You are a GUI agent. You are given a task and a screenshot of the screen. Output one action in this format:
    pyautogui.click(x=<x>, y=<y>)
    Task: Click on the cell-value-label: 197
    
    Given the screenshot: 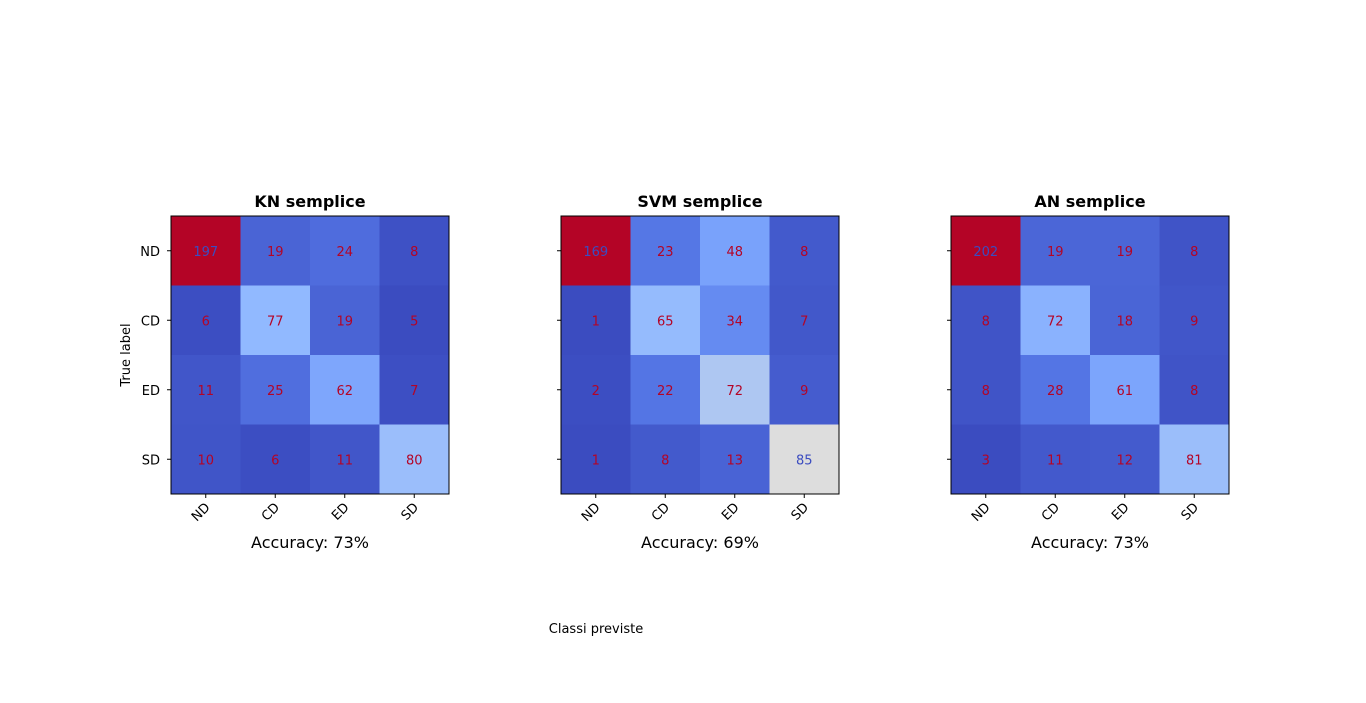 What is the action you would take?
    pyautogui.click(x=205, y=252)
    